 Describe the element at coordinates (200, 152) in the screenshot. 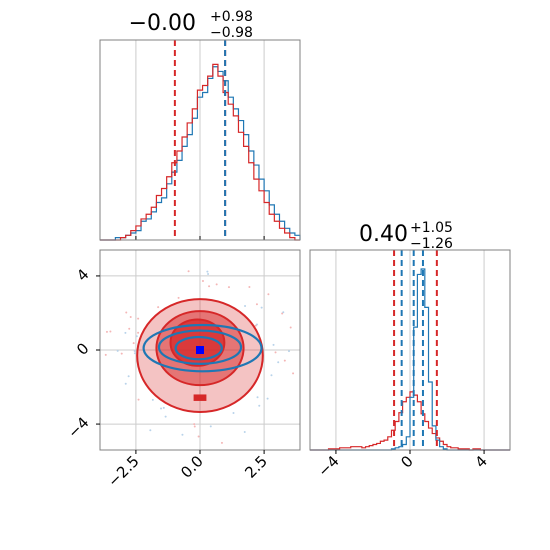

I see `red-histogram-step` at that location.